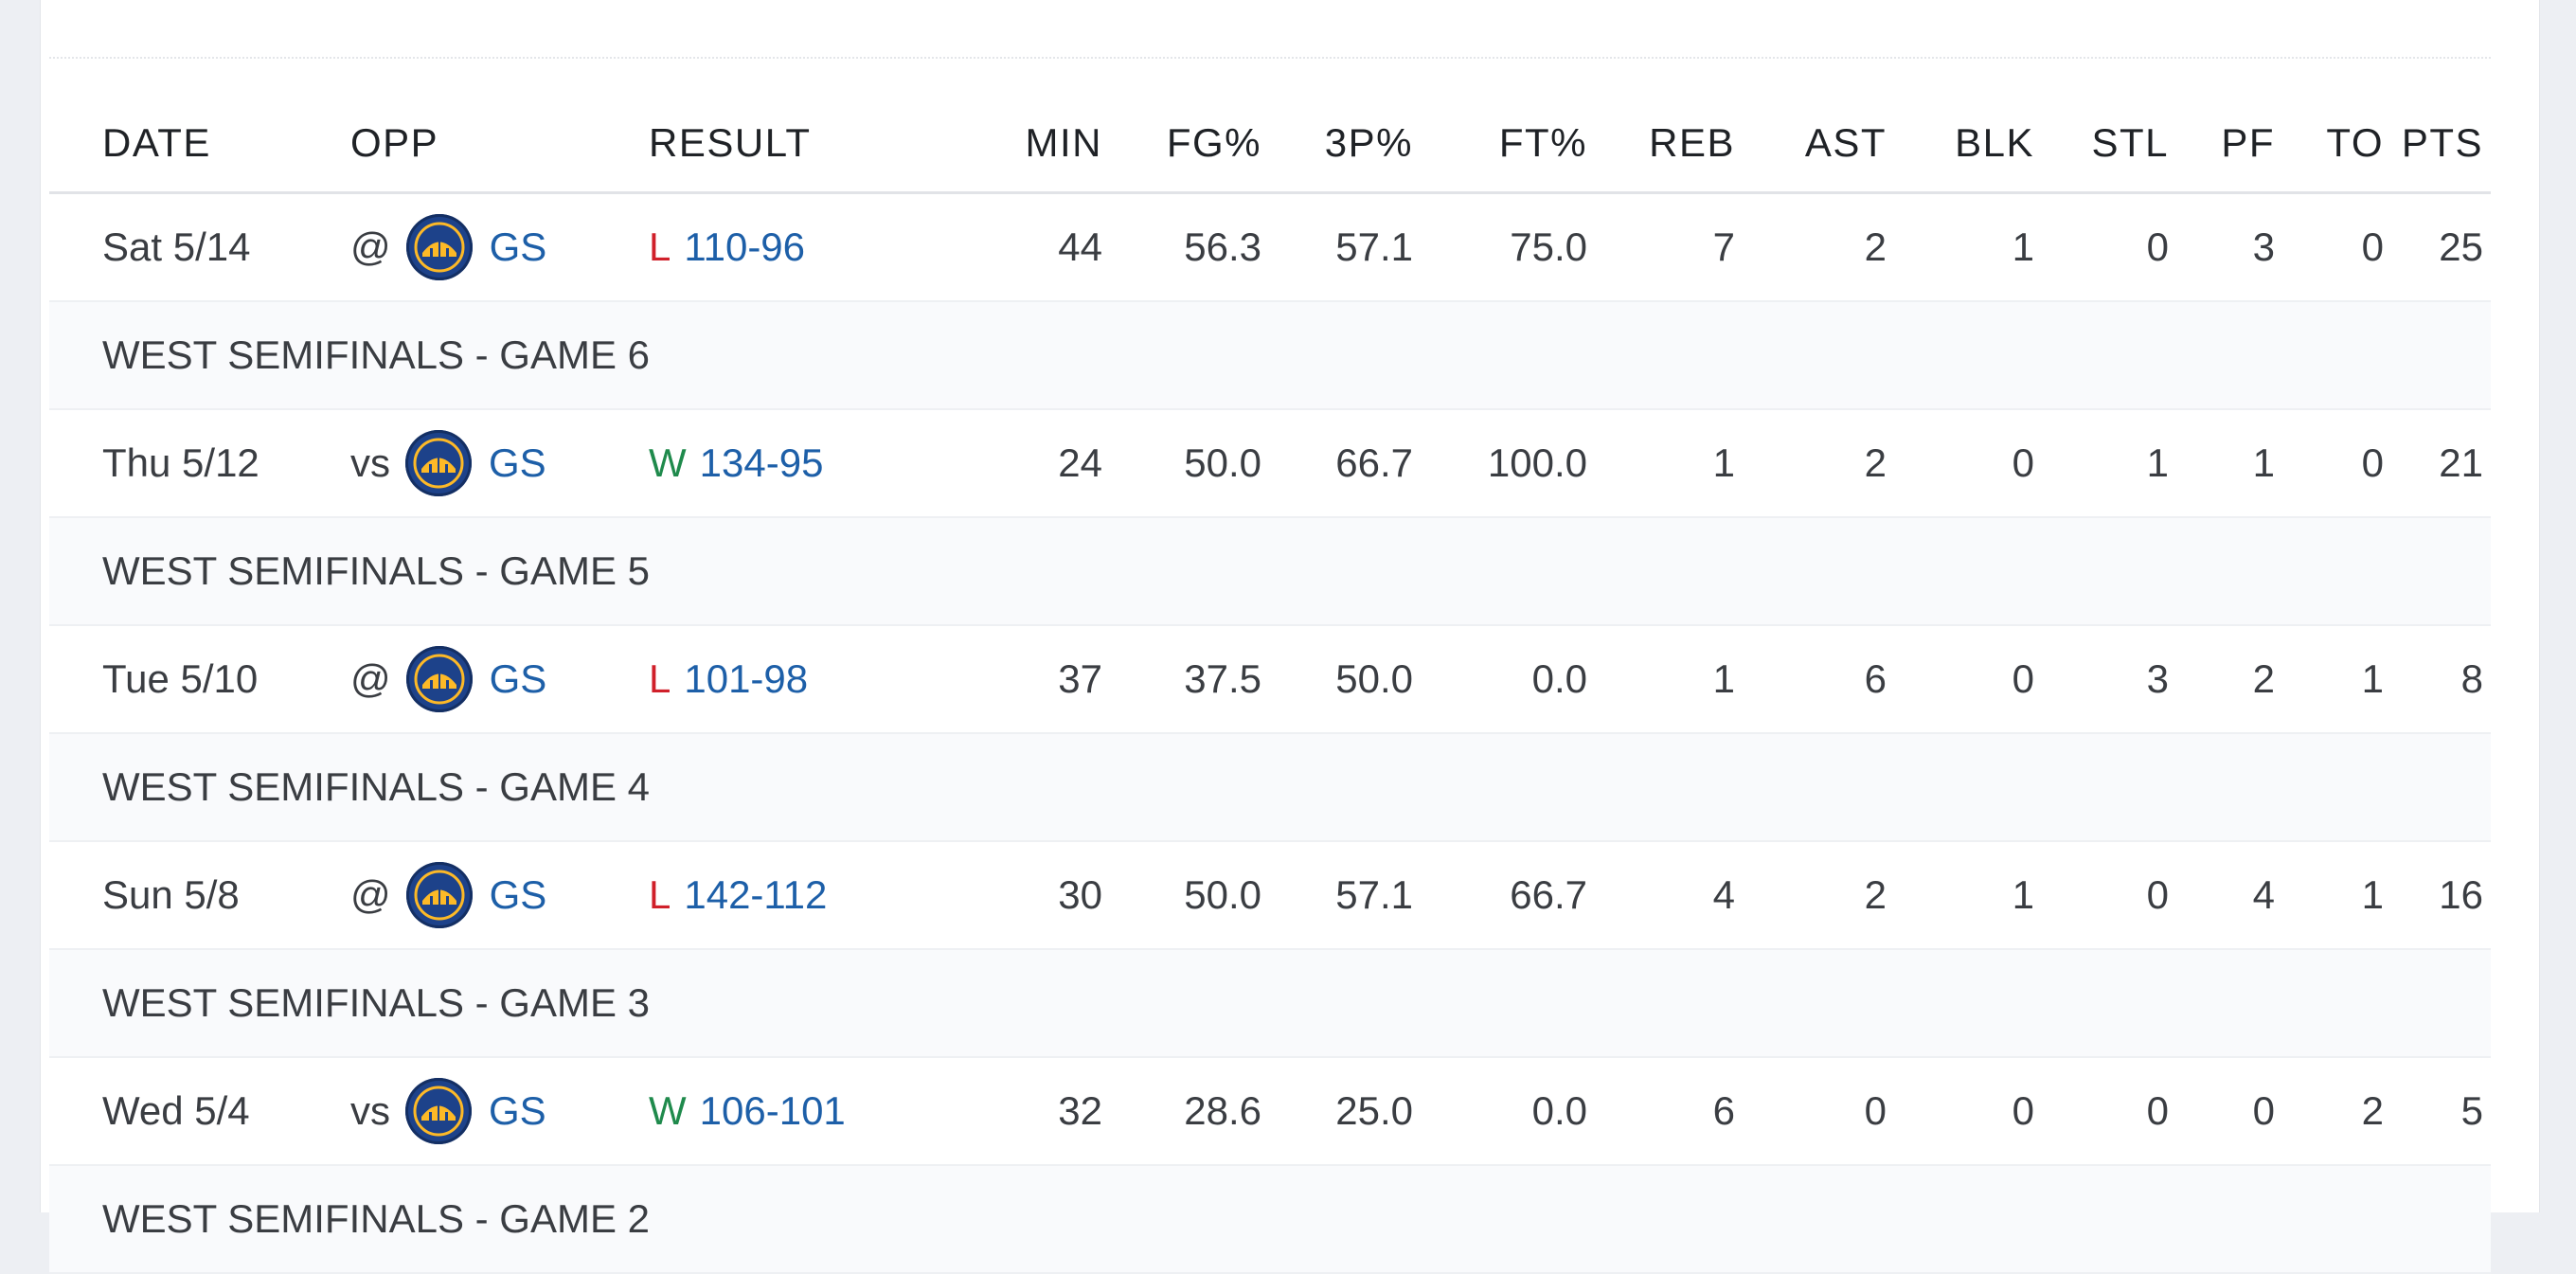 Image resolution: width=2576 pixels, height=1274 pixels. What do you see at coordinates (2248, 142) in the screenshot?
I see `col-header-pf: PF` at bounding box center [2248, 142].